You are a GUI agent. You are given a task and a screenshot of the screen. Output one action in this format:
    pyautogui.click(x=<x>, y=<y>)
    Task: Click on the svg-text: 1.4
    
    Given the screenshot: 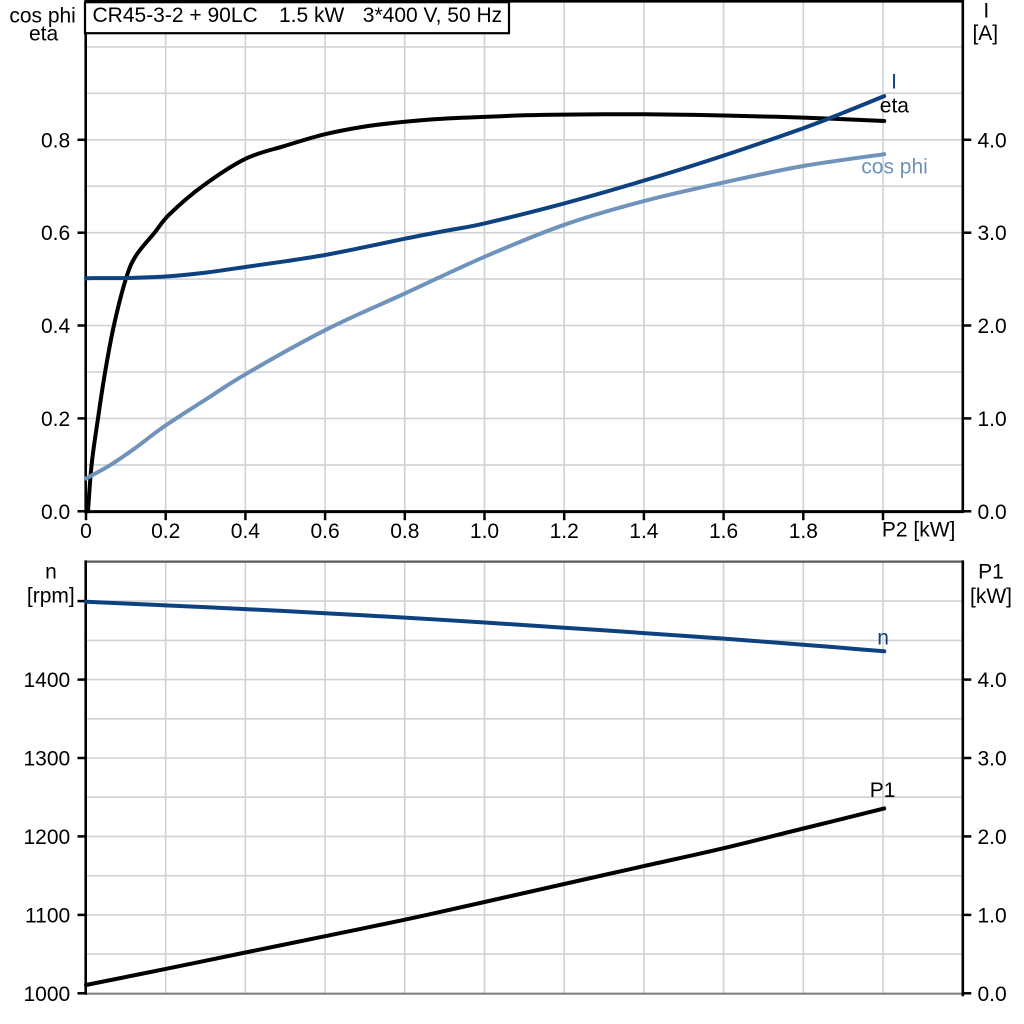 What is the action you would take?
    pyautogui.click(x=644, y=531)
    